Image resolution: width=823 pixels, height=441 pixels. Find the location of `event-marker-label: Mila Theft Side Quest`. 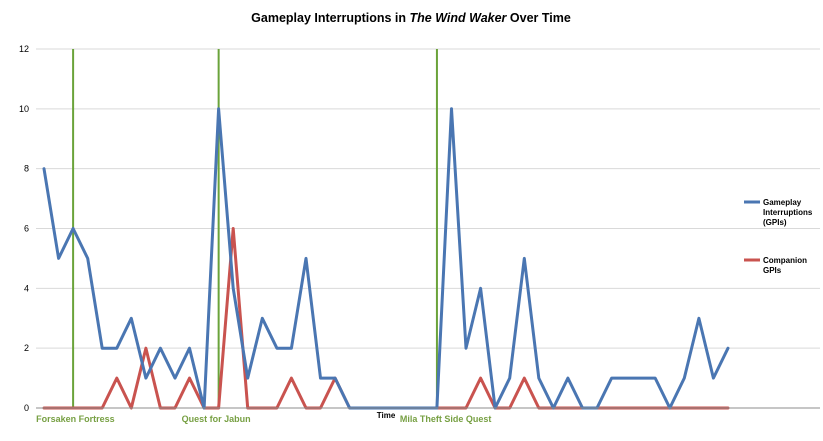

event-marker-label: Mila Theft Side Quest is located at coordinates (446, 419).